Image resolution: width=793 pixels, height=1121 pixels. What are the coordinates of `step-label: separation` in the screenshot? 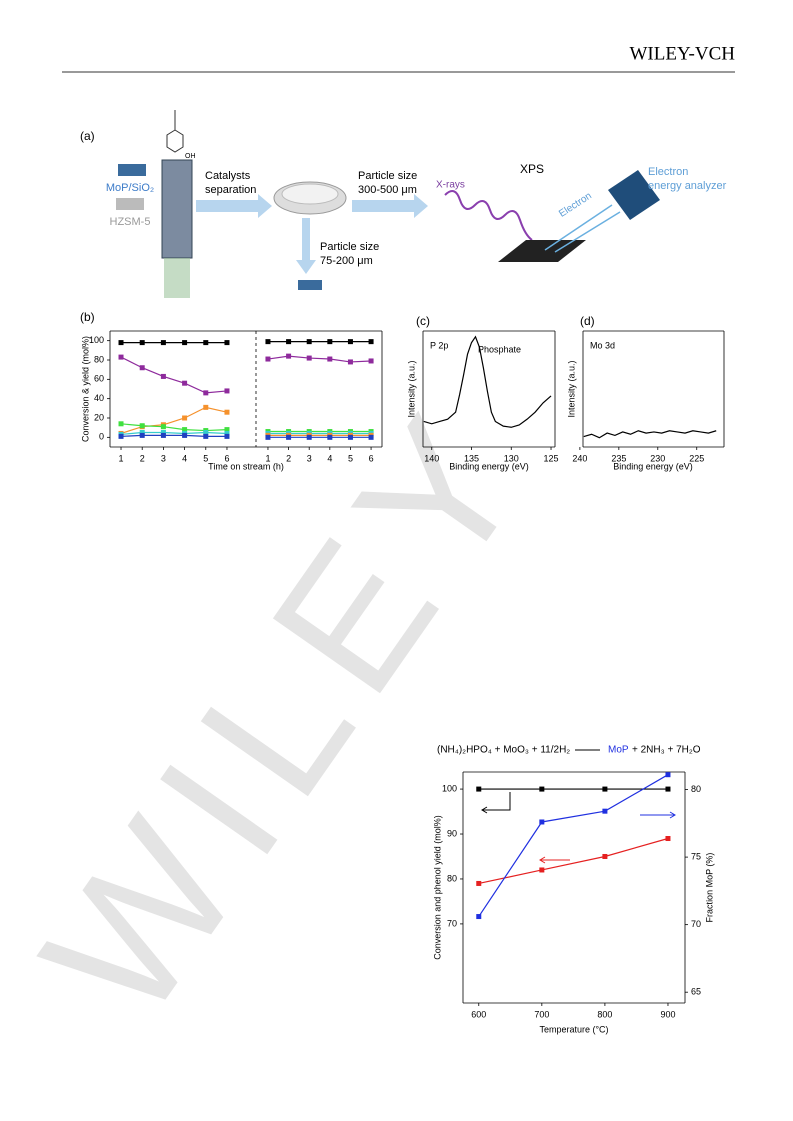 It's located at (230, 190).